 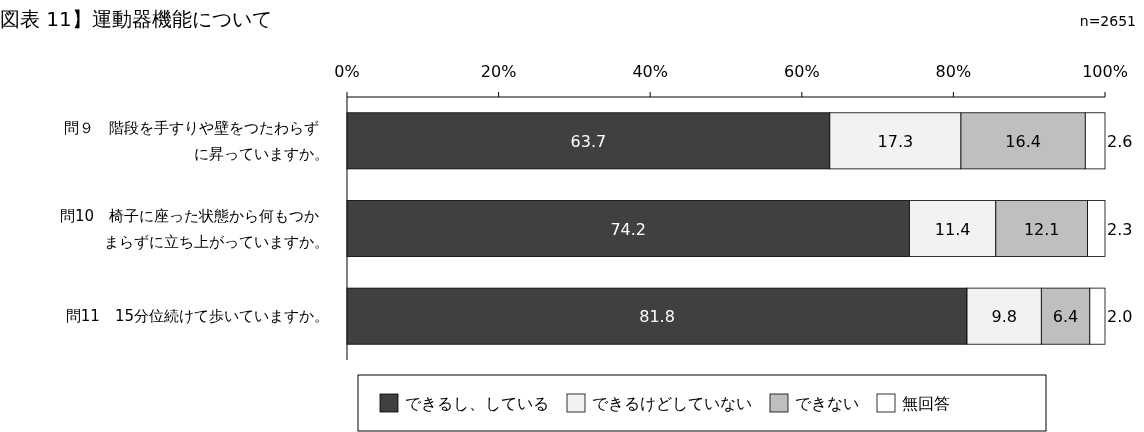 What do you see at coordinates (197, 316) in the screenshot?
I see `y-tick-label: 問11 15分位続けて歩いていますか。` at bounding box center [197, 316].